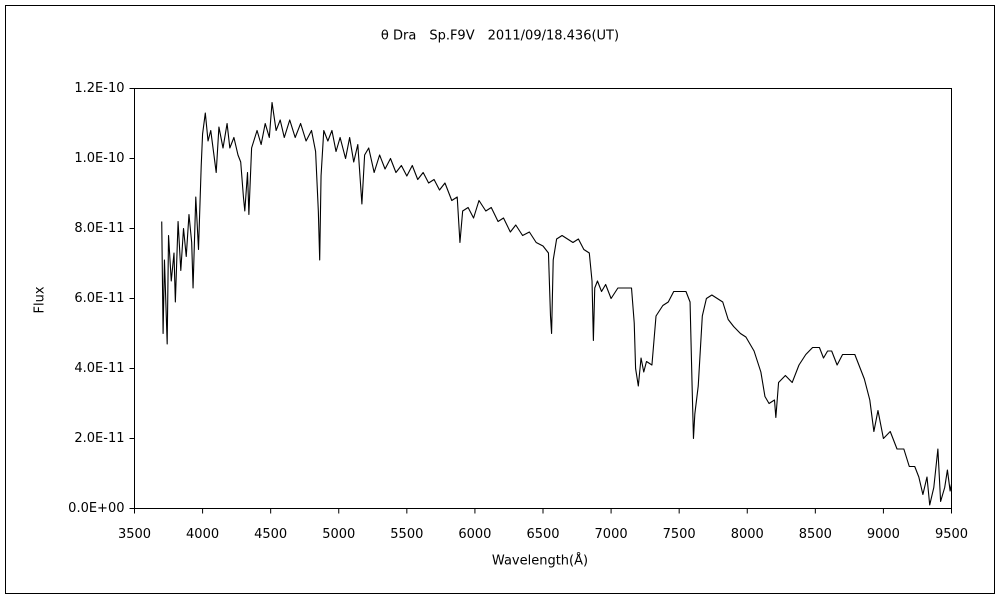 The width and height of the screenshot is (1000, 604). I want to click on x-tick-label: 8500, so click(815, 534).